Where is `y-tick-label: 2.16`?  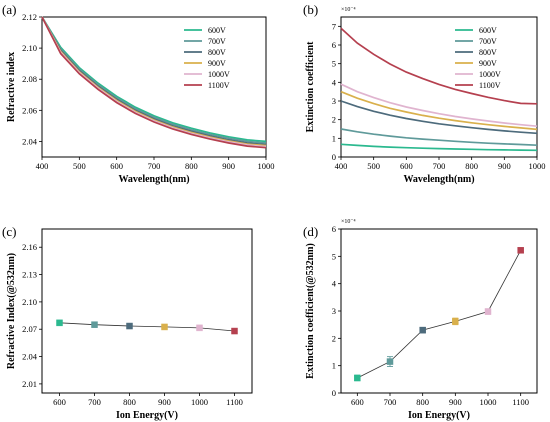
y-tick-label: 2.16 is located at coordinates (29, 247).